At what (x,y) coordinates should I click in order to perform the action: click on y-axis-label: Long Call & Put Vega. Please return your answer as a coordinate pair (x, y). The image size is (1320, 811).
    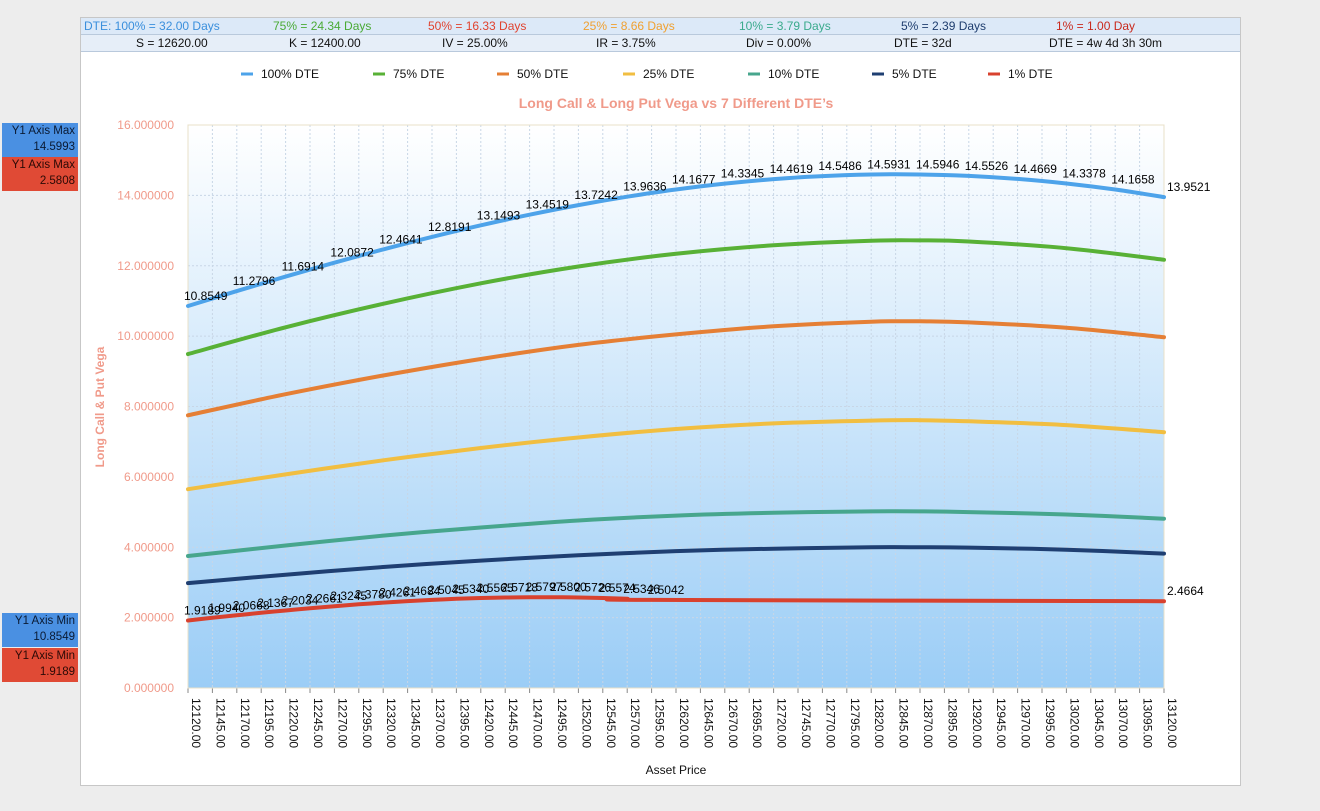
    Looking at the image, I should click on (100, 406).